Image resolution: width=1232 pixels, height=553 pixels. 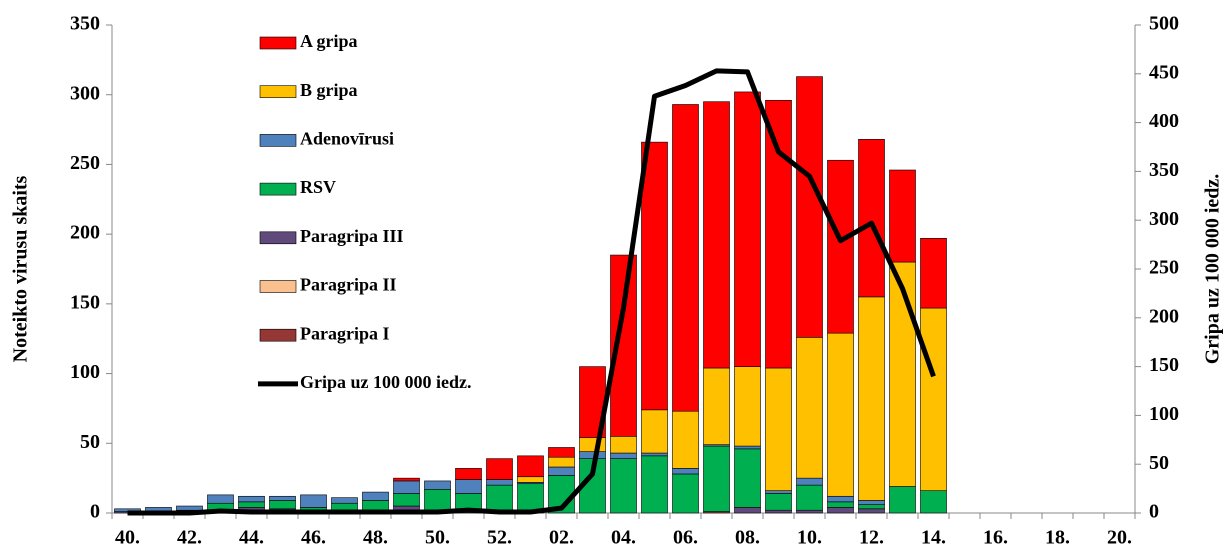 I want to click on y2-tick-label: 0, so click(x=1154, y=512).